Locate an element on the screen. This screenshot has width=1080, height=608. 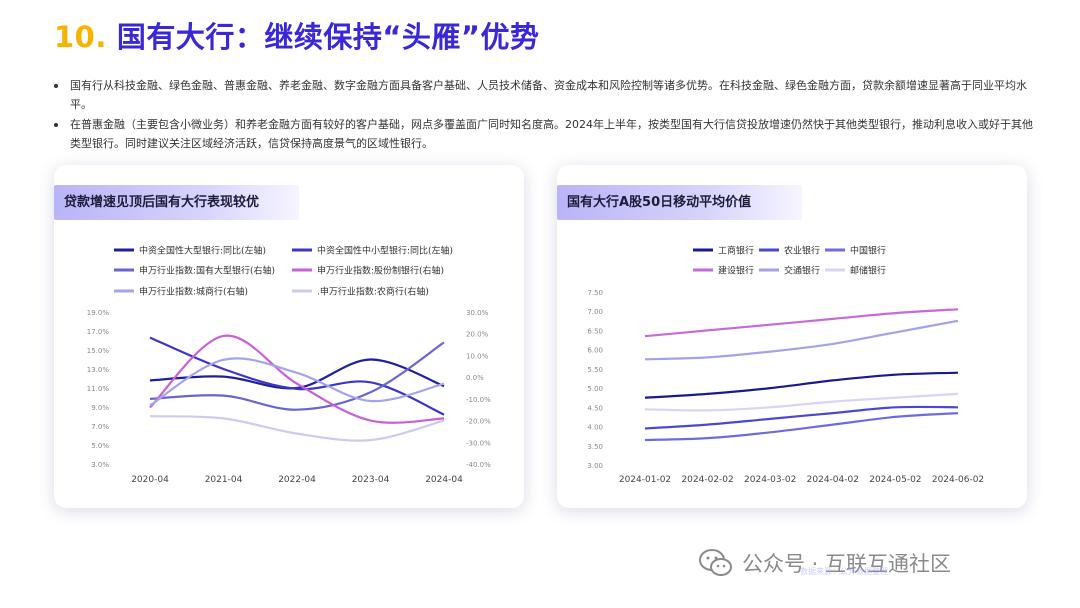
y-right-tick-label: -40.0% is located at coordinates (478, 465).